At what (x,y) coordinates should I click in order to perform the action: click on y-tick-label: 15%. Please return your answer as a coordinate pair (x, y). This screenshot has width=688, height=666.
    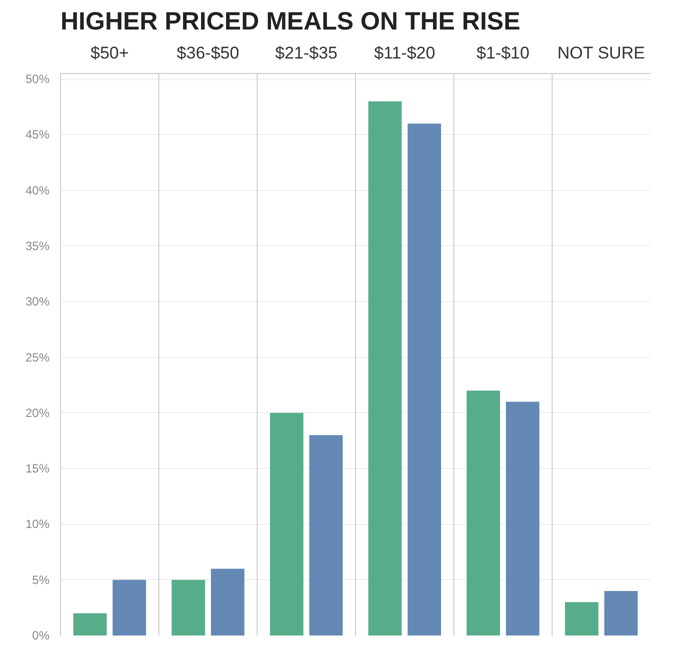
    Looking at the image, I should click on (37, 469).